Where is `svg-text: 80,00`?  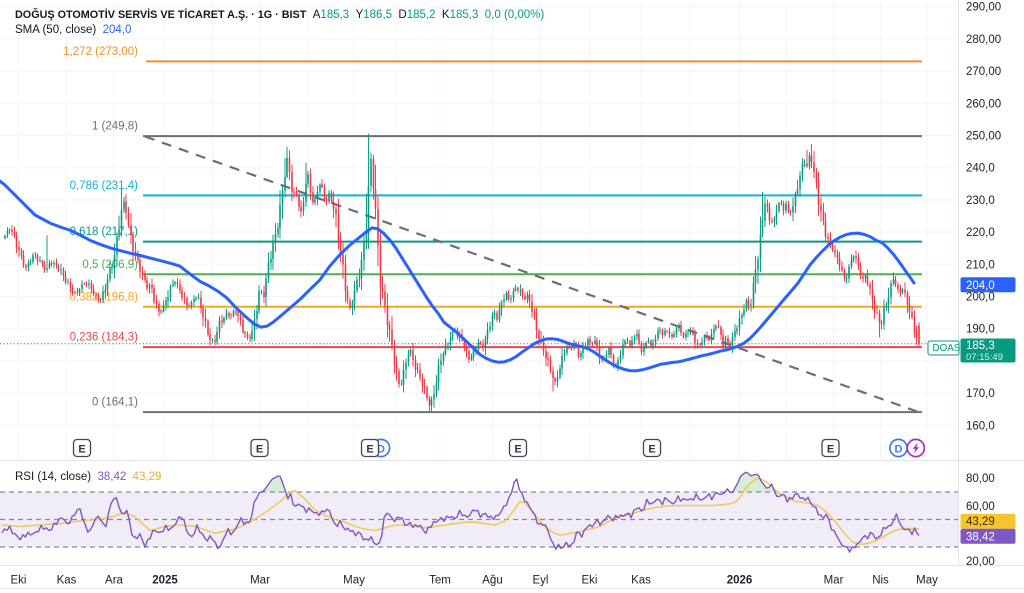
svg-text: 80,00 is located at coordinates (980, 479).